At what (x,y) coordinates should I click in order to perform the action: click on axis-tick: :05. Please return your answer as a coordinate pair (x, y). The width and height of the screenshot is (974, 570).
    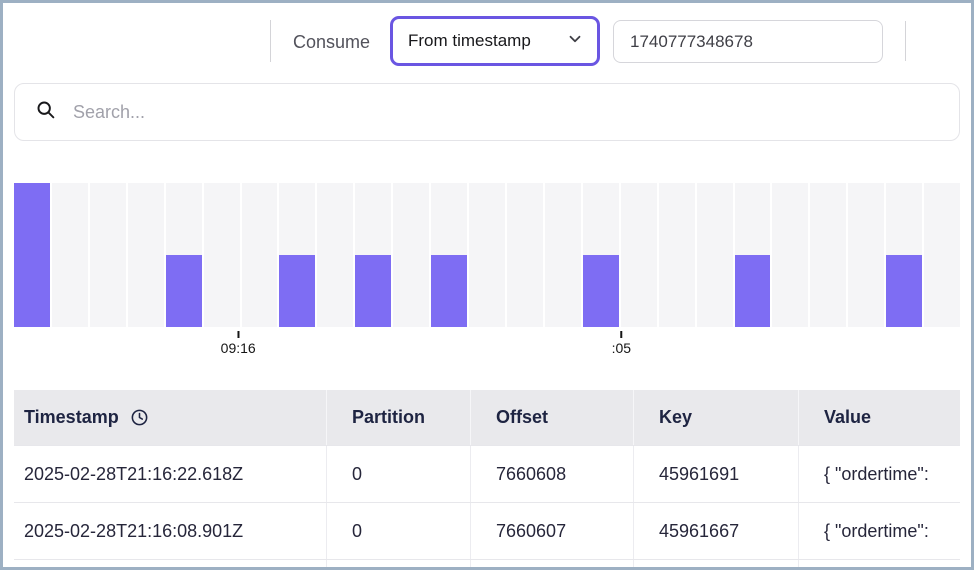
    Looking at the image, I should click on (621, 343).